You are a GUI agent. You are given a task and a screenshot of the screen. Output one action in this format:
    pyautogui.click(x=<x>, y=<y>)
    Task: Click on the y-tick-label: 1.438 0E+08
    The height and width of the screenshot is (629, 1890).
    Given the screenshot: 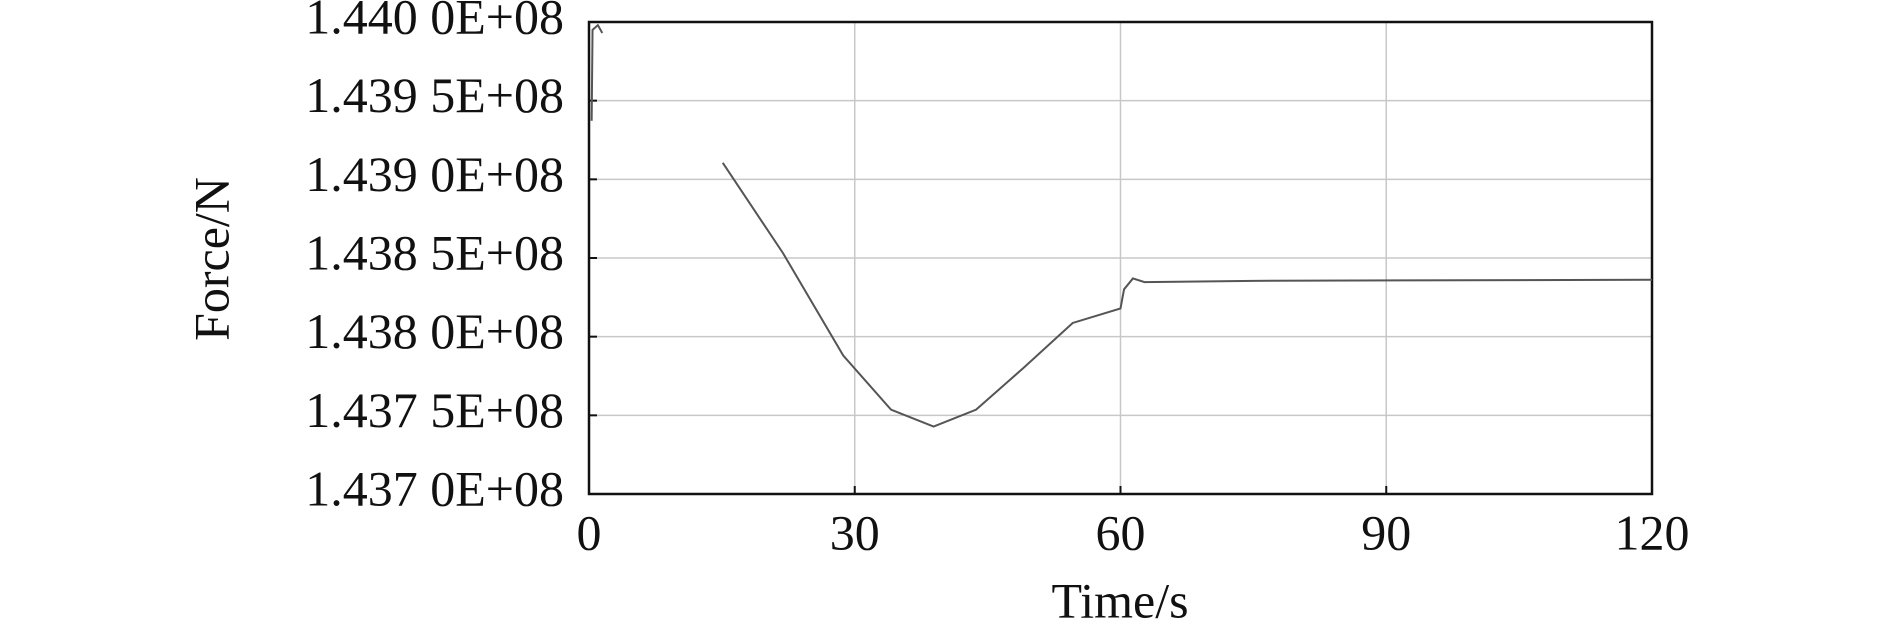 What is the action you would take?
    pyautogui.click(x=434, y=331)
    